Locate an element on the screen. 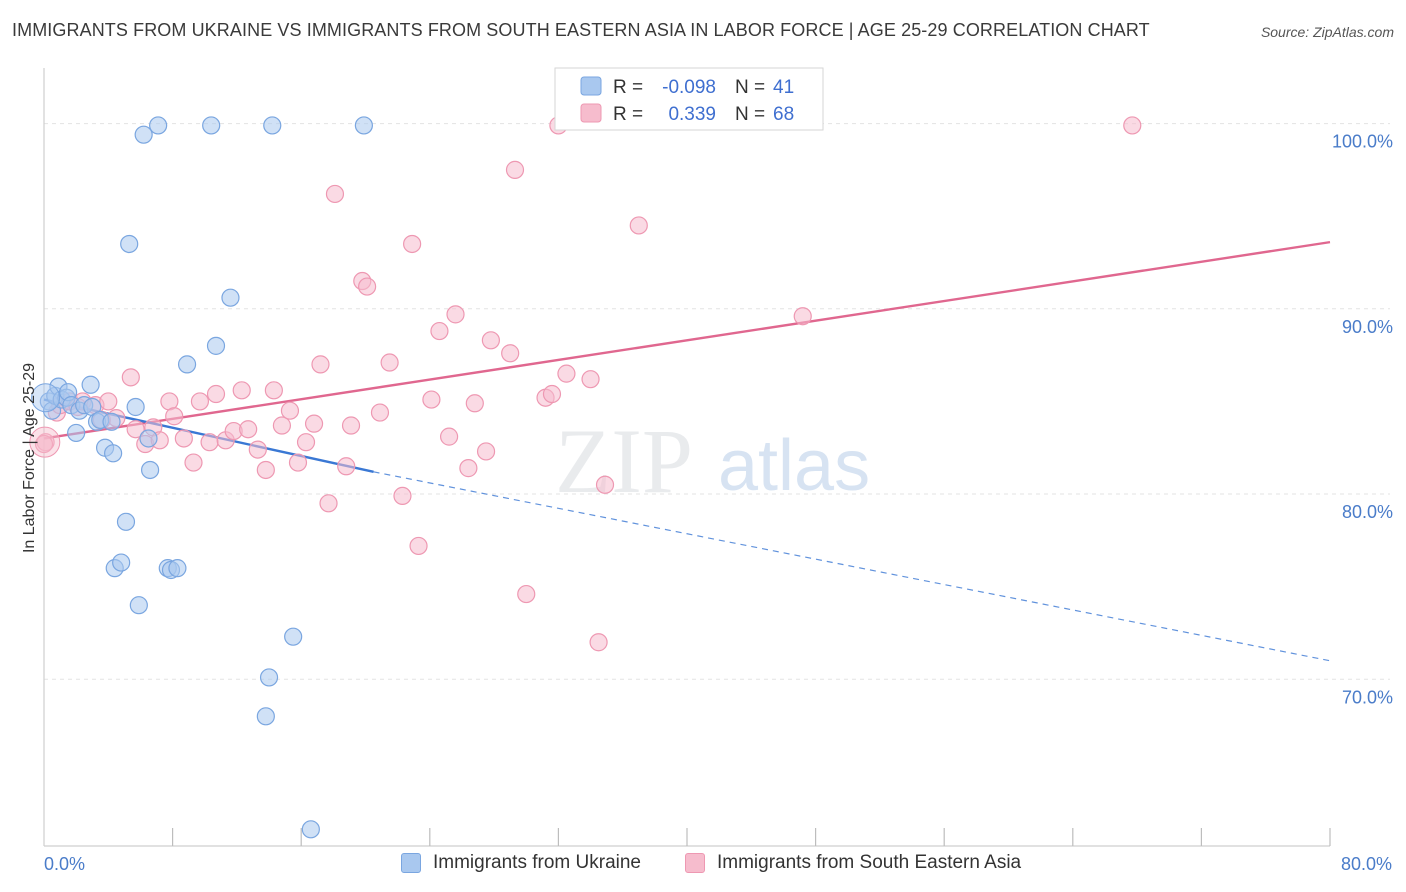 The image size is (1406, 892). x-tick-label-min: 0.0% is located at coordinates (64, 864).